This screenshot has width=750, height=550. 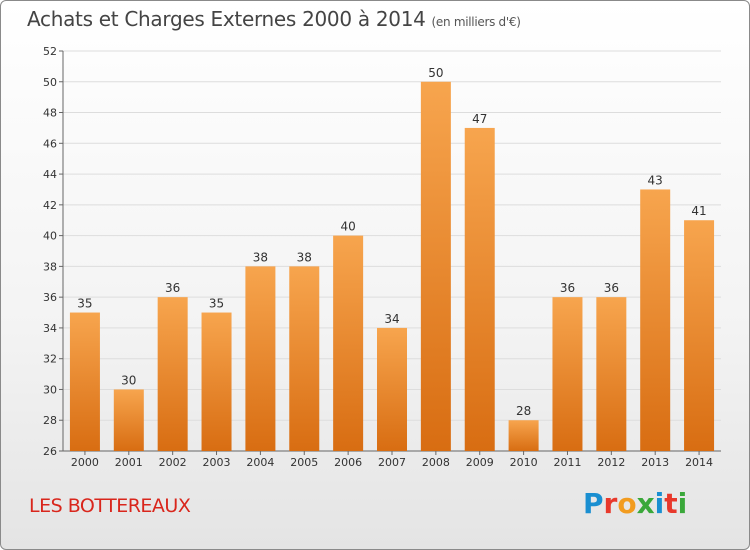 What do you see at coordinates (216, 381) in the screenshot?
I see `bar-2003` at bounding box center [216, 381].